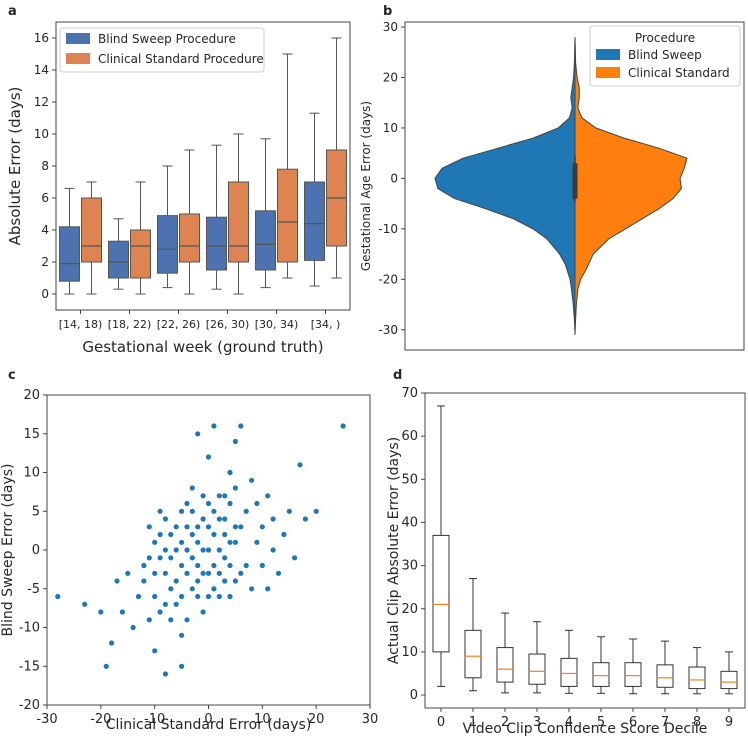 This screenshot has width=748, height=736. I want to click on d-ytick-label: 50, so click(409, 479).